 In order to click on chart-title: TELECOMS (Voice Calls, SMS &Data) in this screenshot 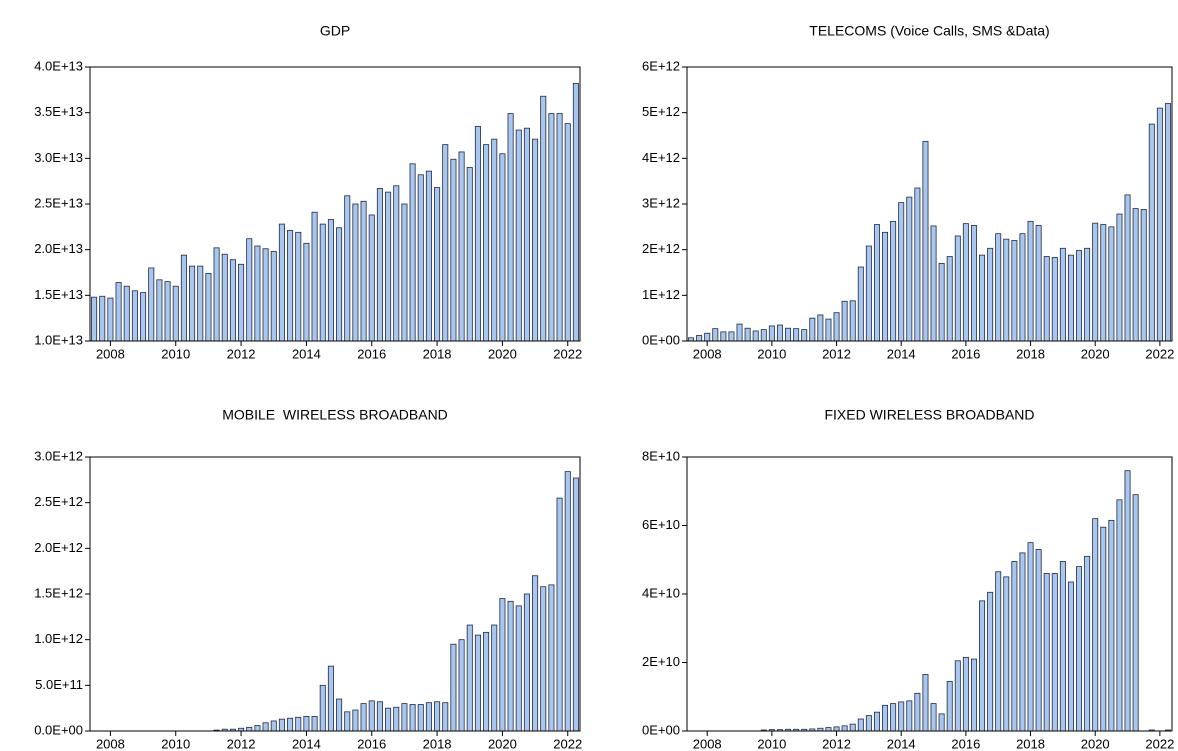, I will do `click(929, 31)`.